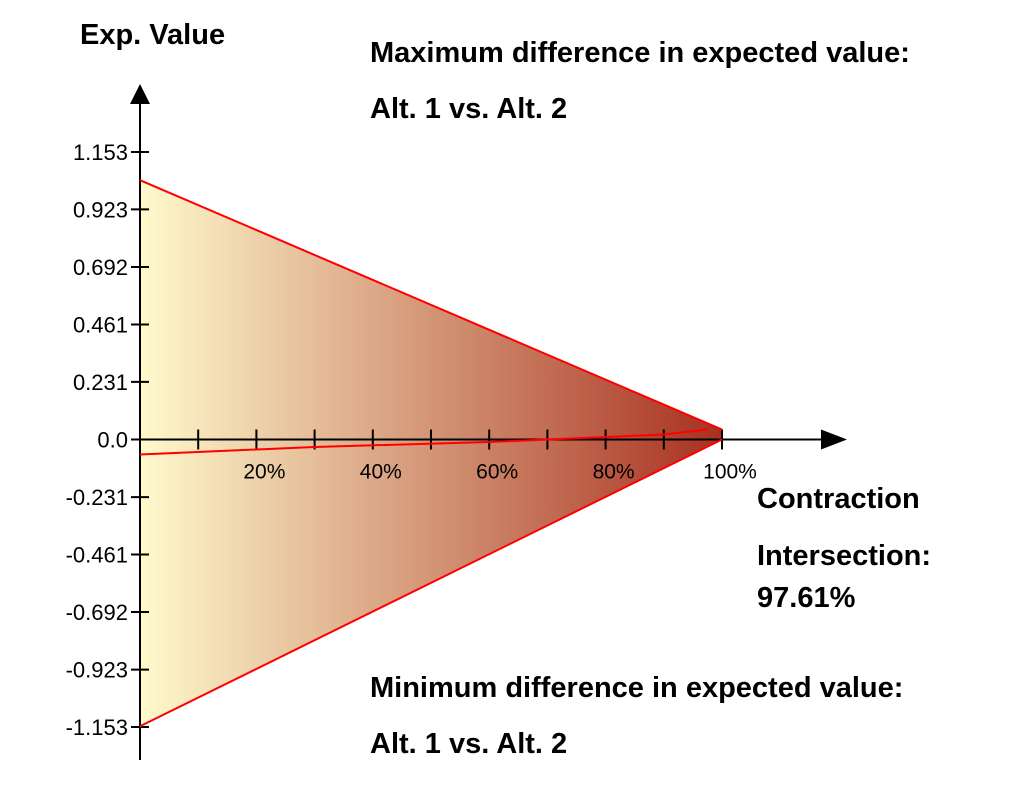 The height and width of the screenshot is (791, 1024). Describe the element at coordinates (497, 472) in the screenshot. I see `x-tick-label: 60%` at that location.